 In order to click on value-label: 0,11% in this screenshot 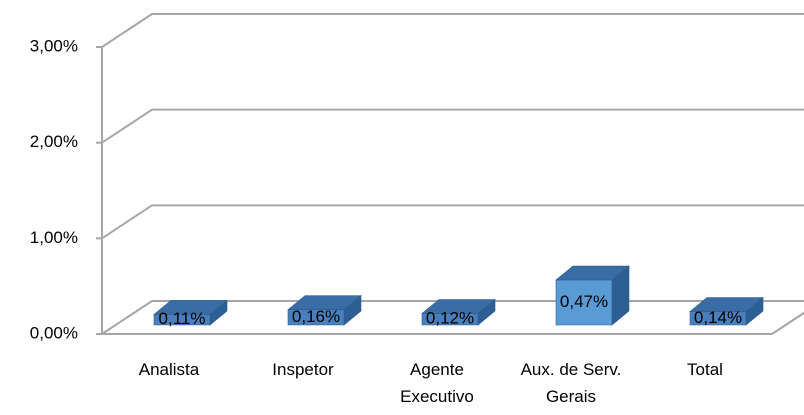, I will do `click(182, 318)`.